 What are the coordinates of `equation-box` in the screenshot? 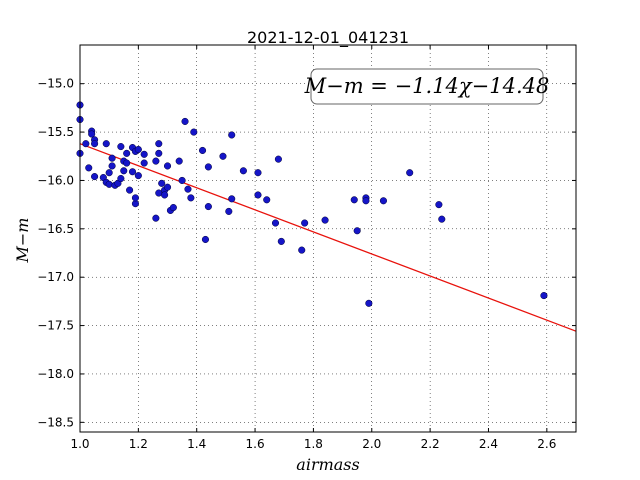 It's located at (427, 86).